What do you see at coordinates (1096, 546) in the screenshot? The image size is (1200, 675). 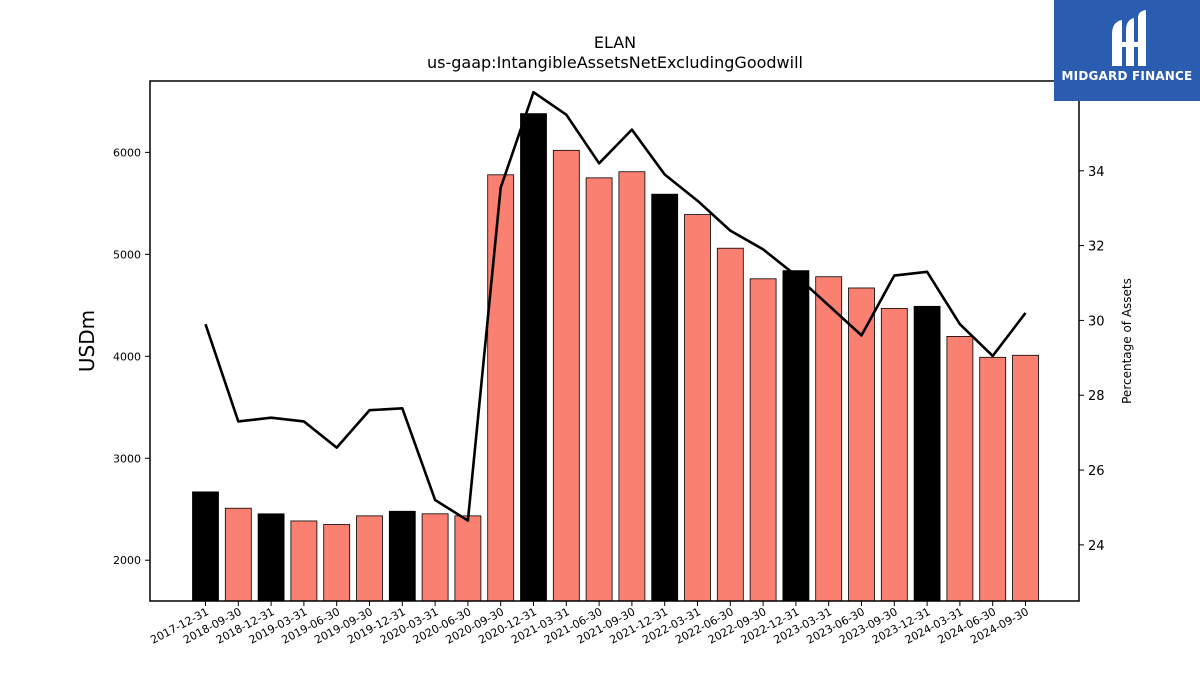 I see `y2-tick-label: 24` at bounding box center [1096, 546].